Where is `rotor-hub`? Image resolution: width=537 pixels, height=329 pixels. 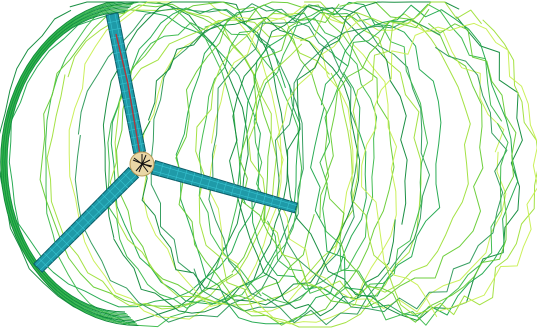 rotor-hub is located at coordinates (142, 164).